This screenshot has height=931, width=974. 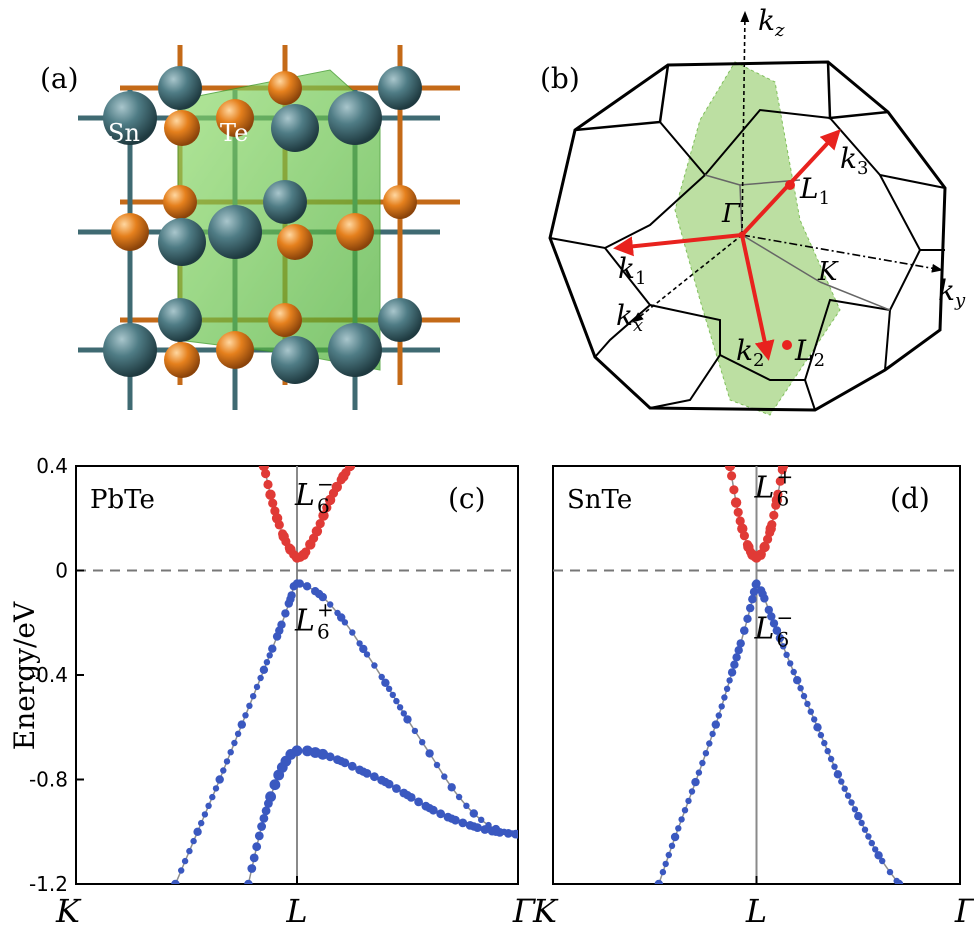 What do you see at coordinates (788, 166) in the screenshot?
I see `bz-axes` at bounding box center [788, 166].